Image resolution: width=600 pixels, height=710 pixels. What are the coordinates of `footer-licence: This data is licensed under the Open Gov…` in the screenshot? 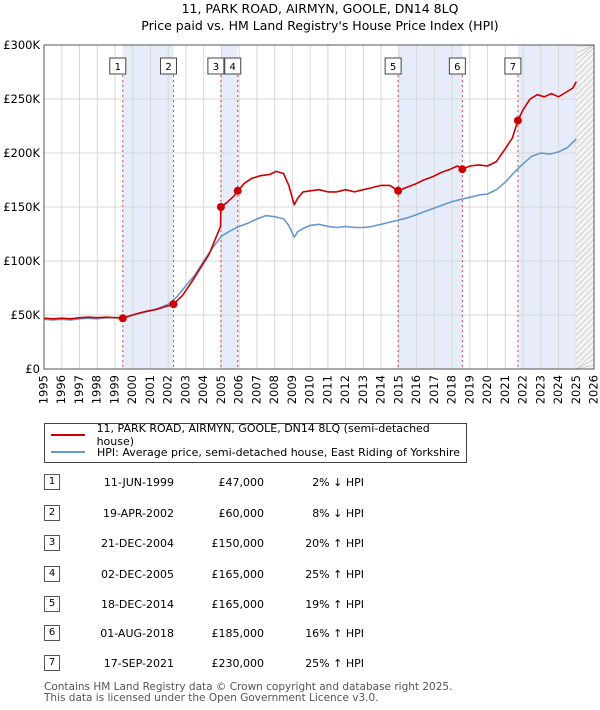 It's located at (211, 698).